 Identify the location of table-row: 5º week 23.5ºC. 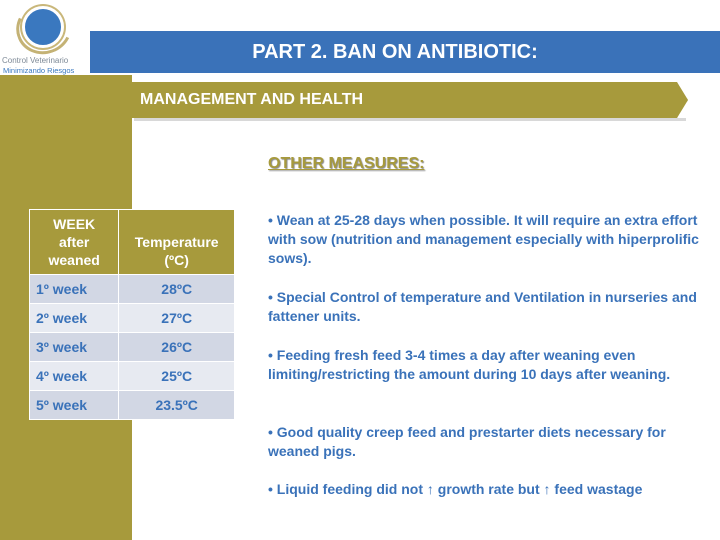
(131, 405).